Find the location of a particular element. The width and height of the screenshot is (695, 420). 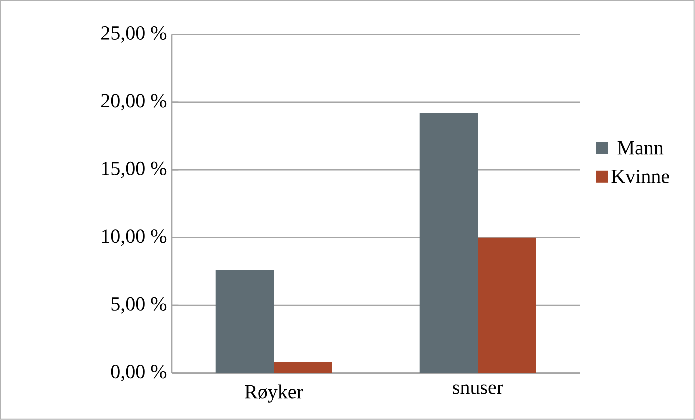

y-tick-label: 0,00 % is located at coordinates (139, 373).